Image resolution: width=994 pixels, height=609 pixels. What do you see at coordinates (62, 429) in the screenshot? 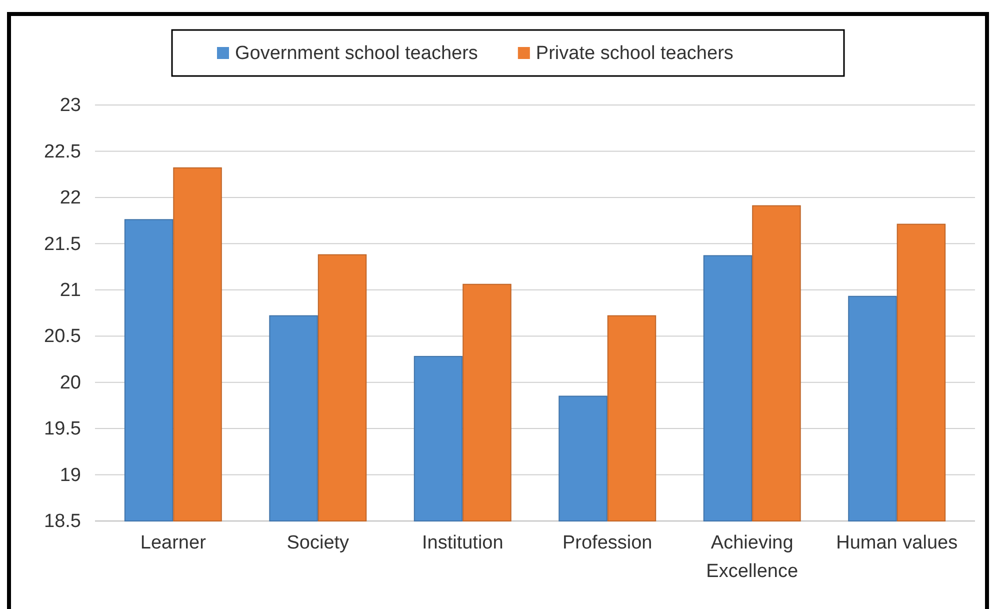
I see `y-tick-label: 19.5` at bounding box center [62, 429].